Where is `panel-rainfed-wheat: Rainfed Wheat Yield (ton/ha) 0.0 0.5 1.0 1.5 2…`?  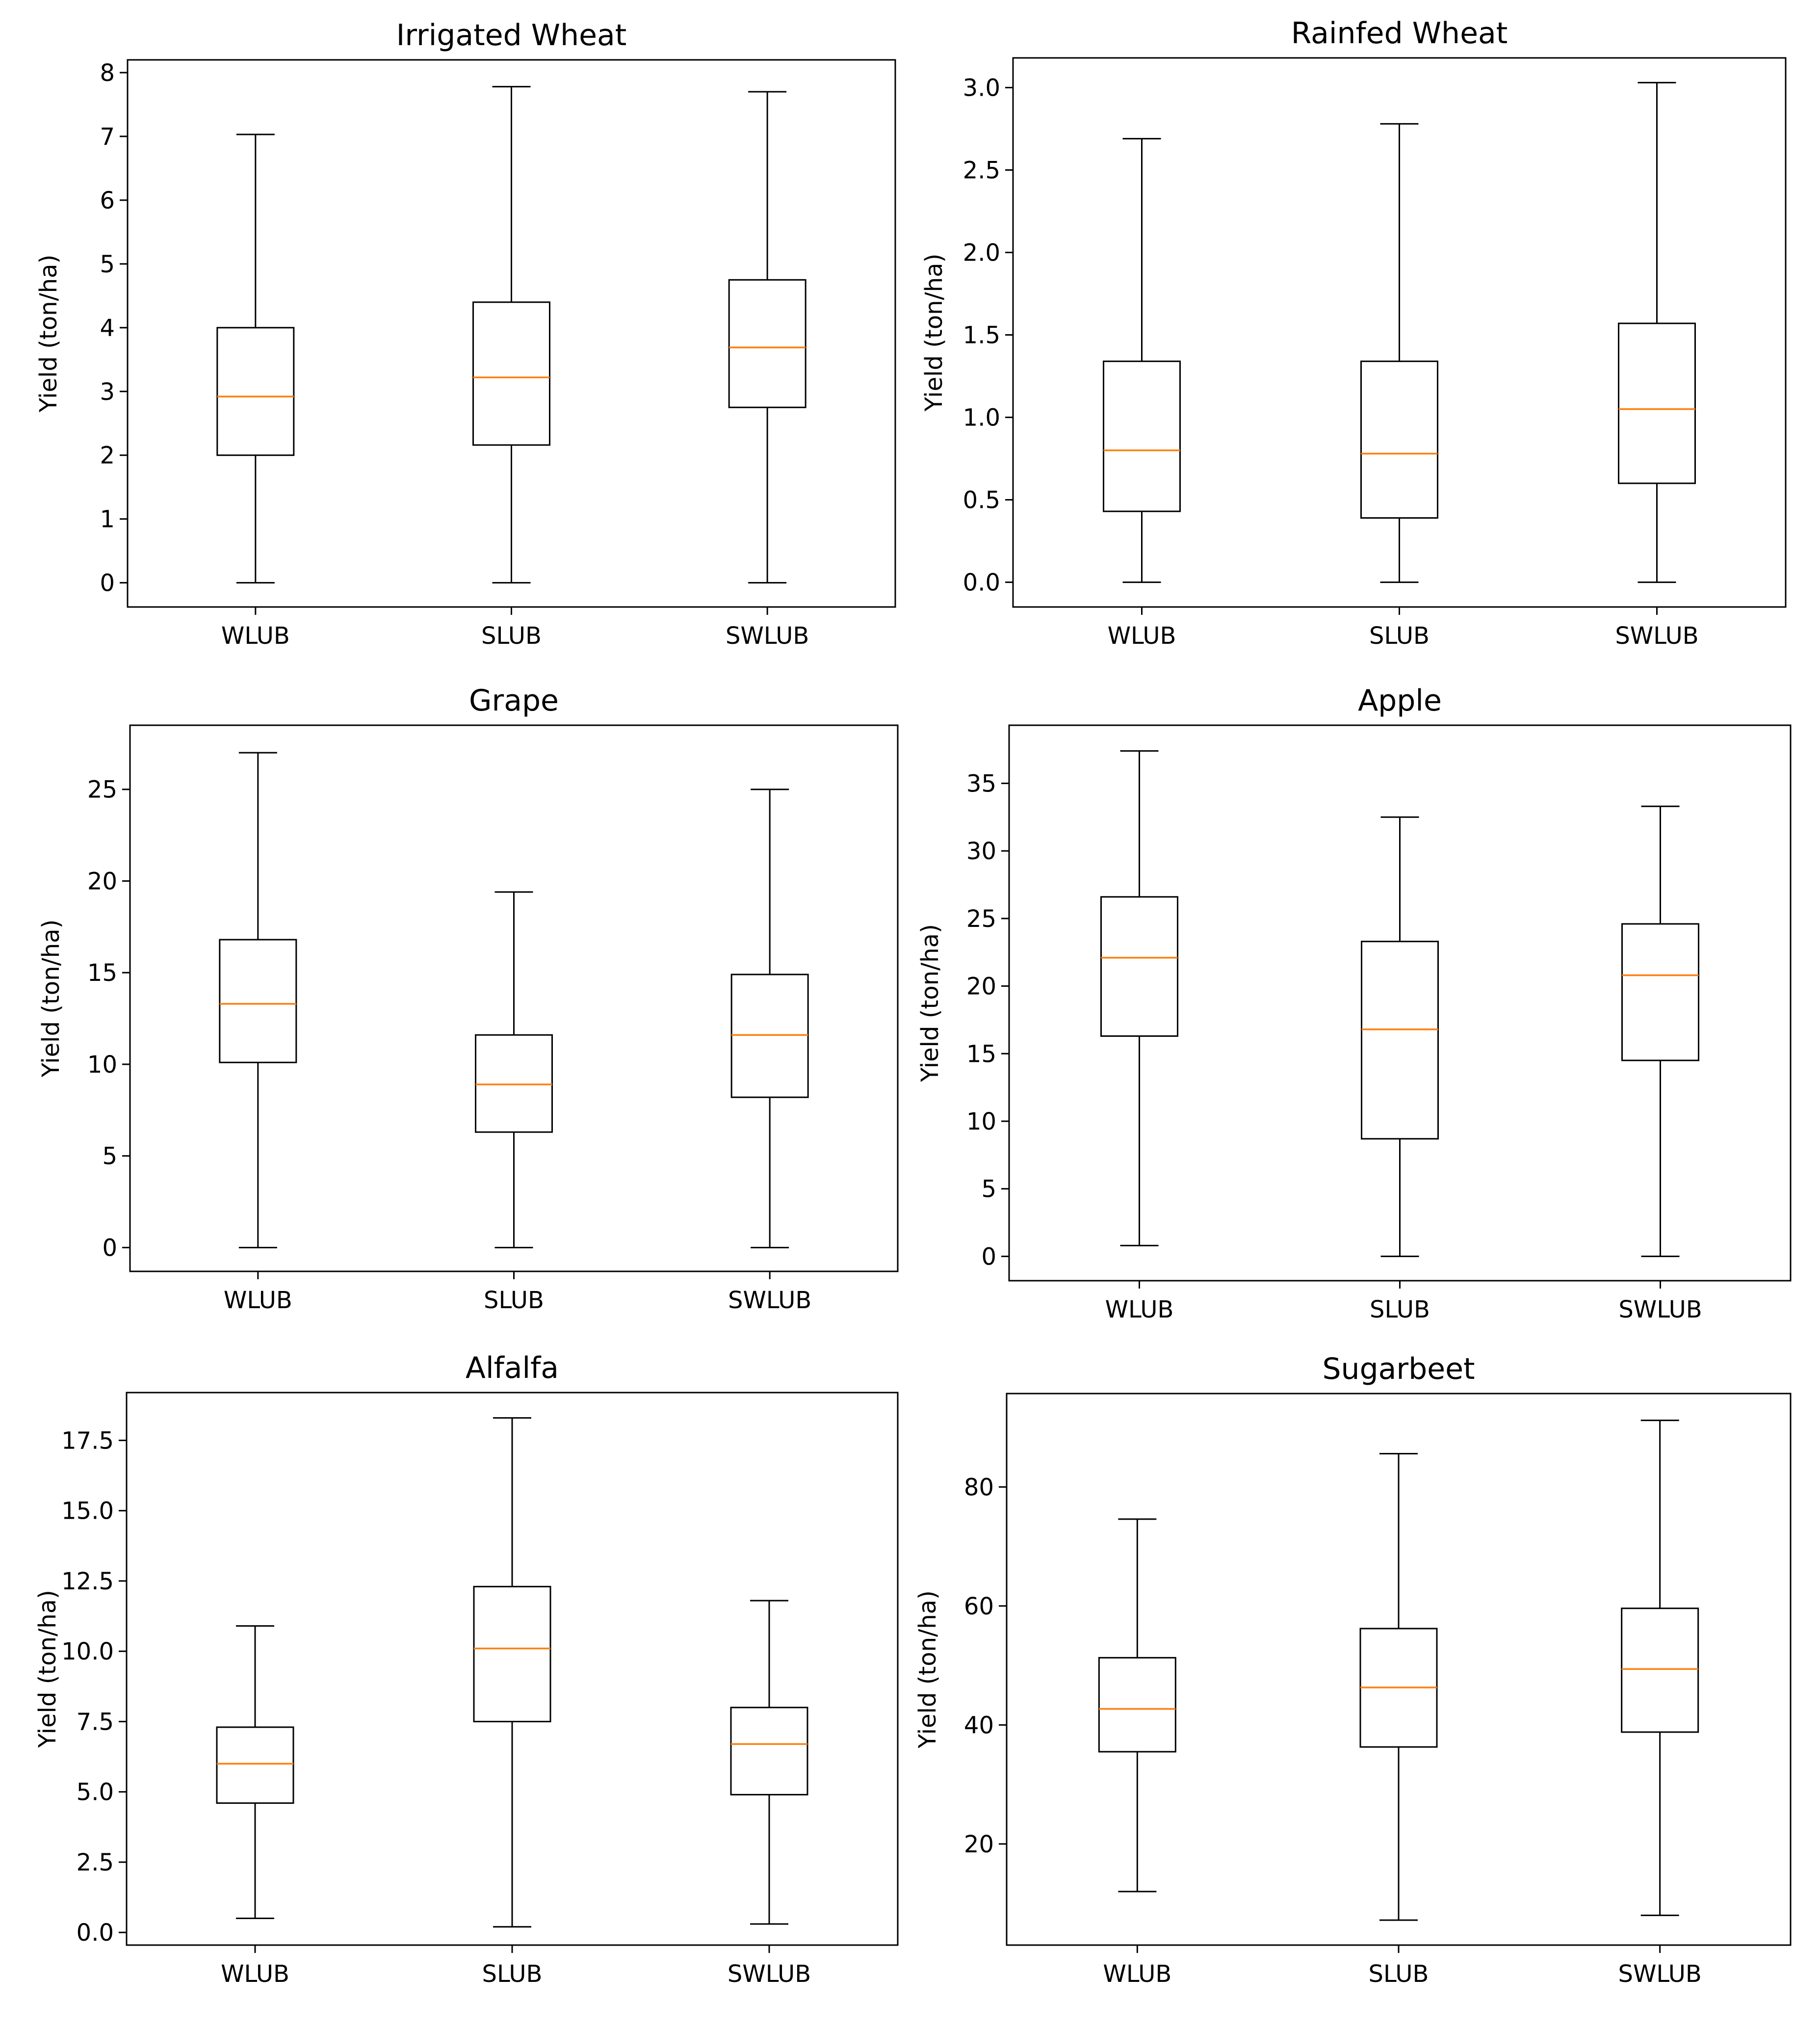 panel-rainfed-wheat: Rainfed Wheat Yield (ton/ha) 0.0 0.5 1.0 1.5 2… is located at coordinates (1353, 333).